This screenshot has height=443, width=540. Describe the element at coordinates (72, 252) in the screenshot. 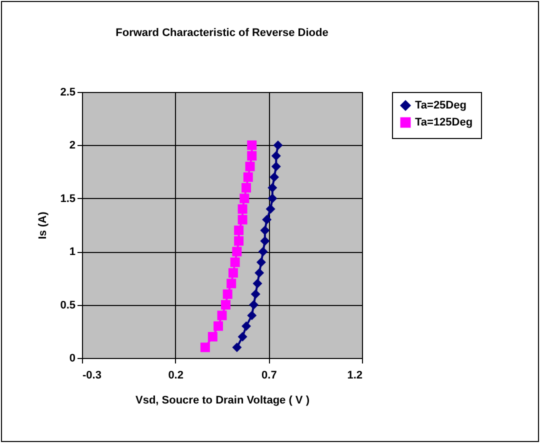

I see `y-tick-label: 1` at that location.